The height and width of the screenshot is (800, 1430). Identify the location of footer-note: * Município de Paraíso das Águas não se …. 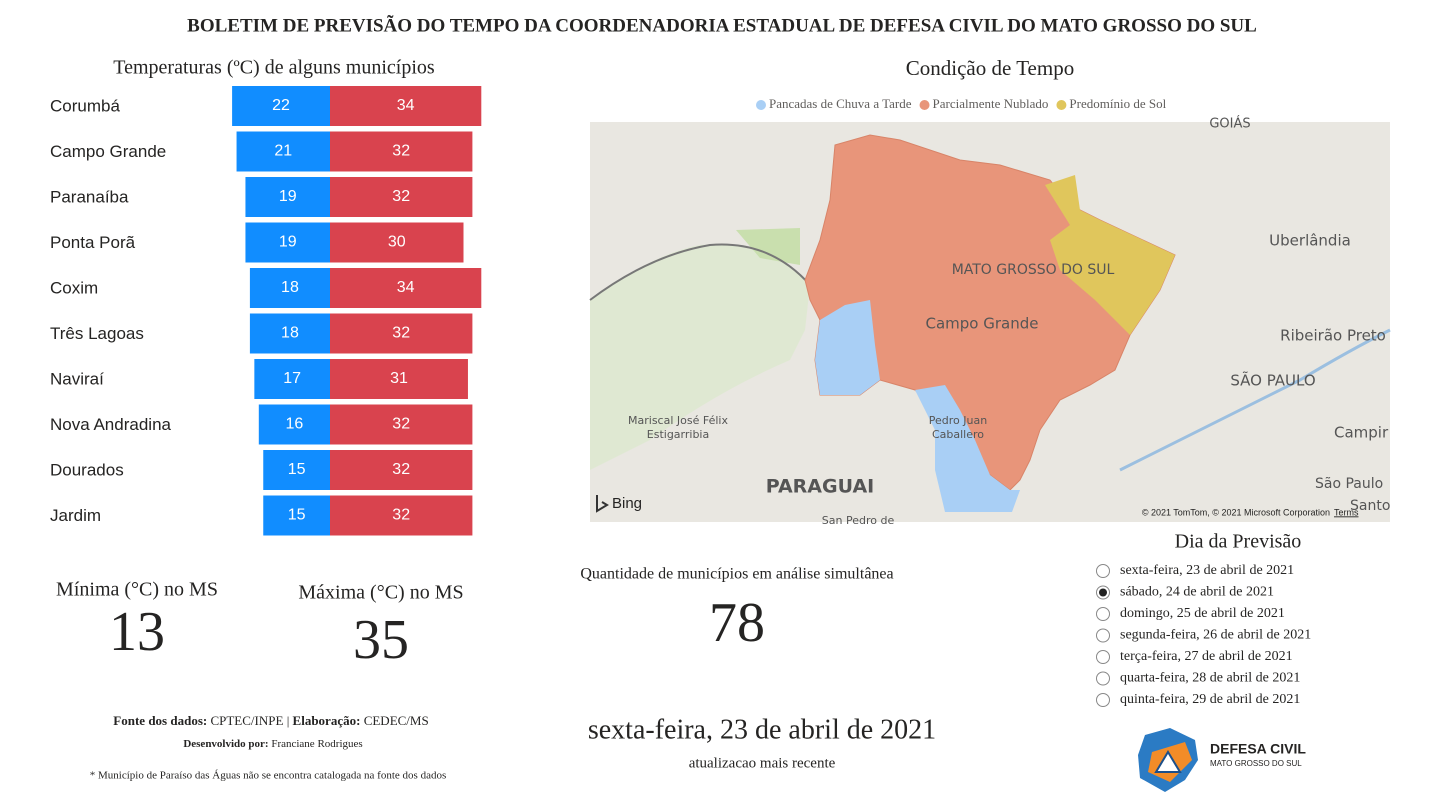
(268, 776).